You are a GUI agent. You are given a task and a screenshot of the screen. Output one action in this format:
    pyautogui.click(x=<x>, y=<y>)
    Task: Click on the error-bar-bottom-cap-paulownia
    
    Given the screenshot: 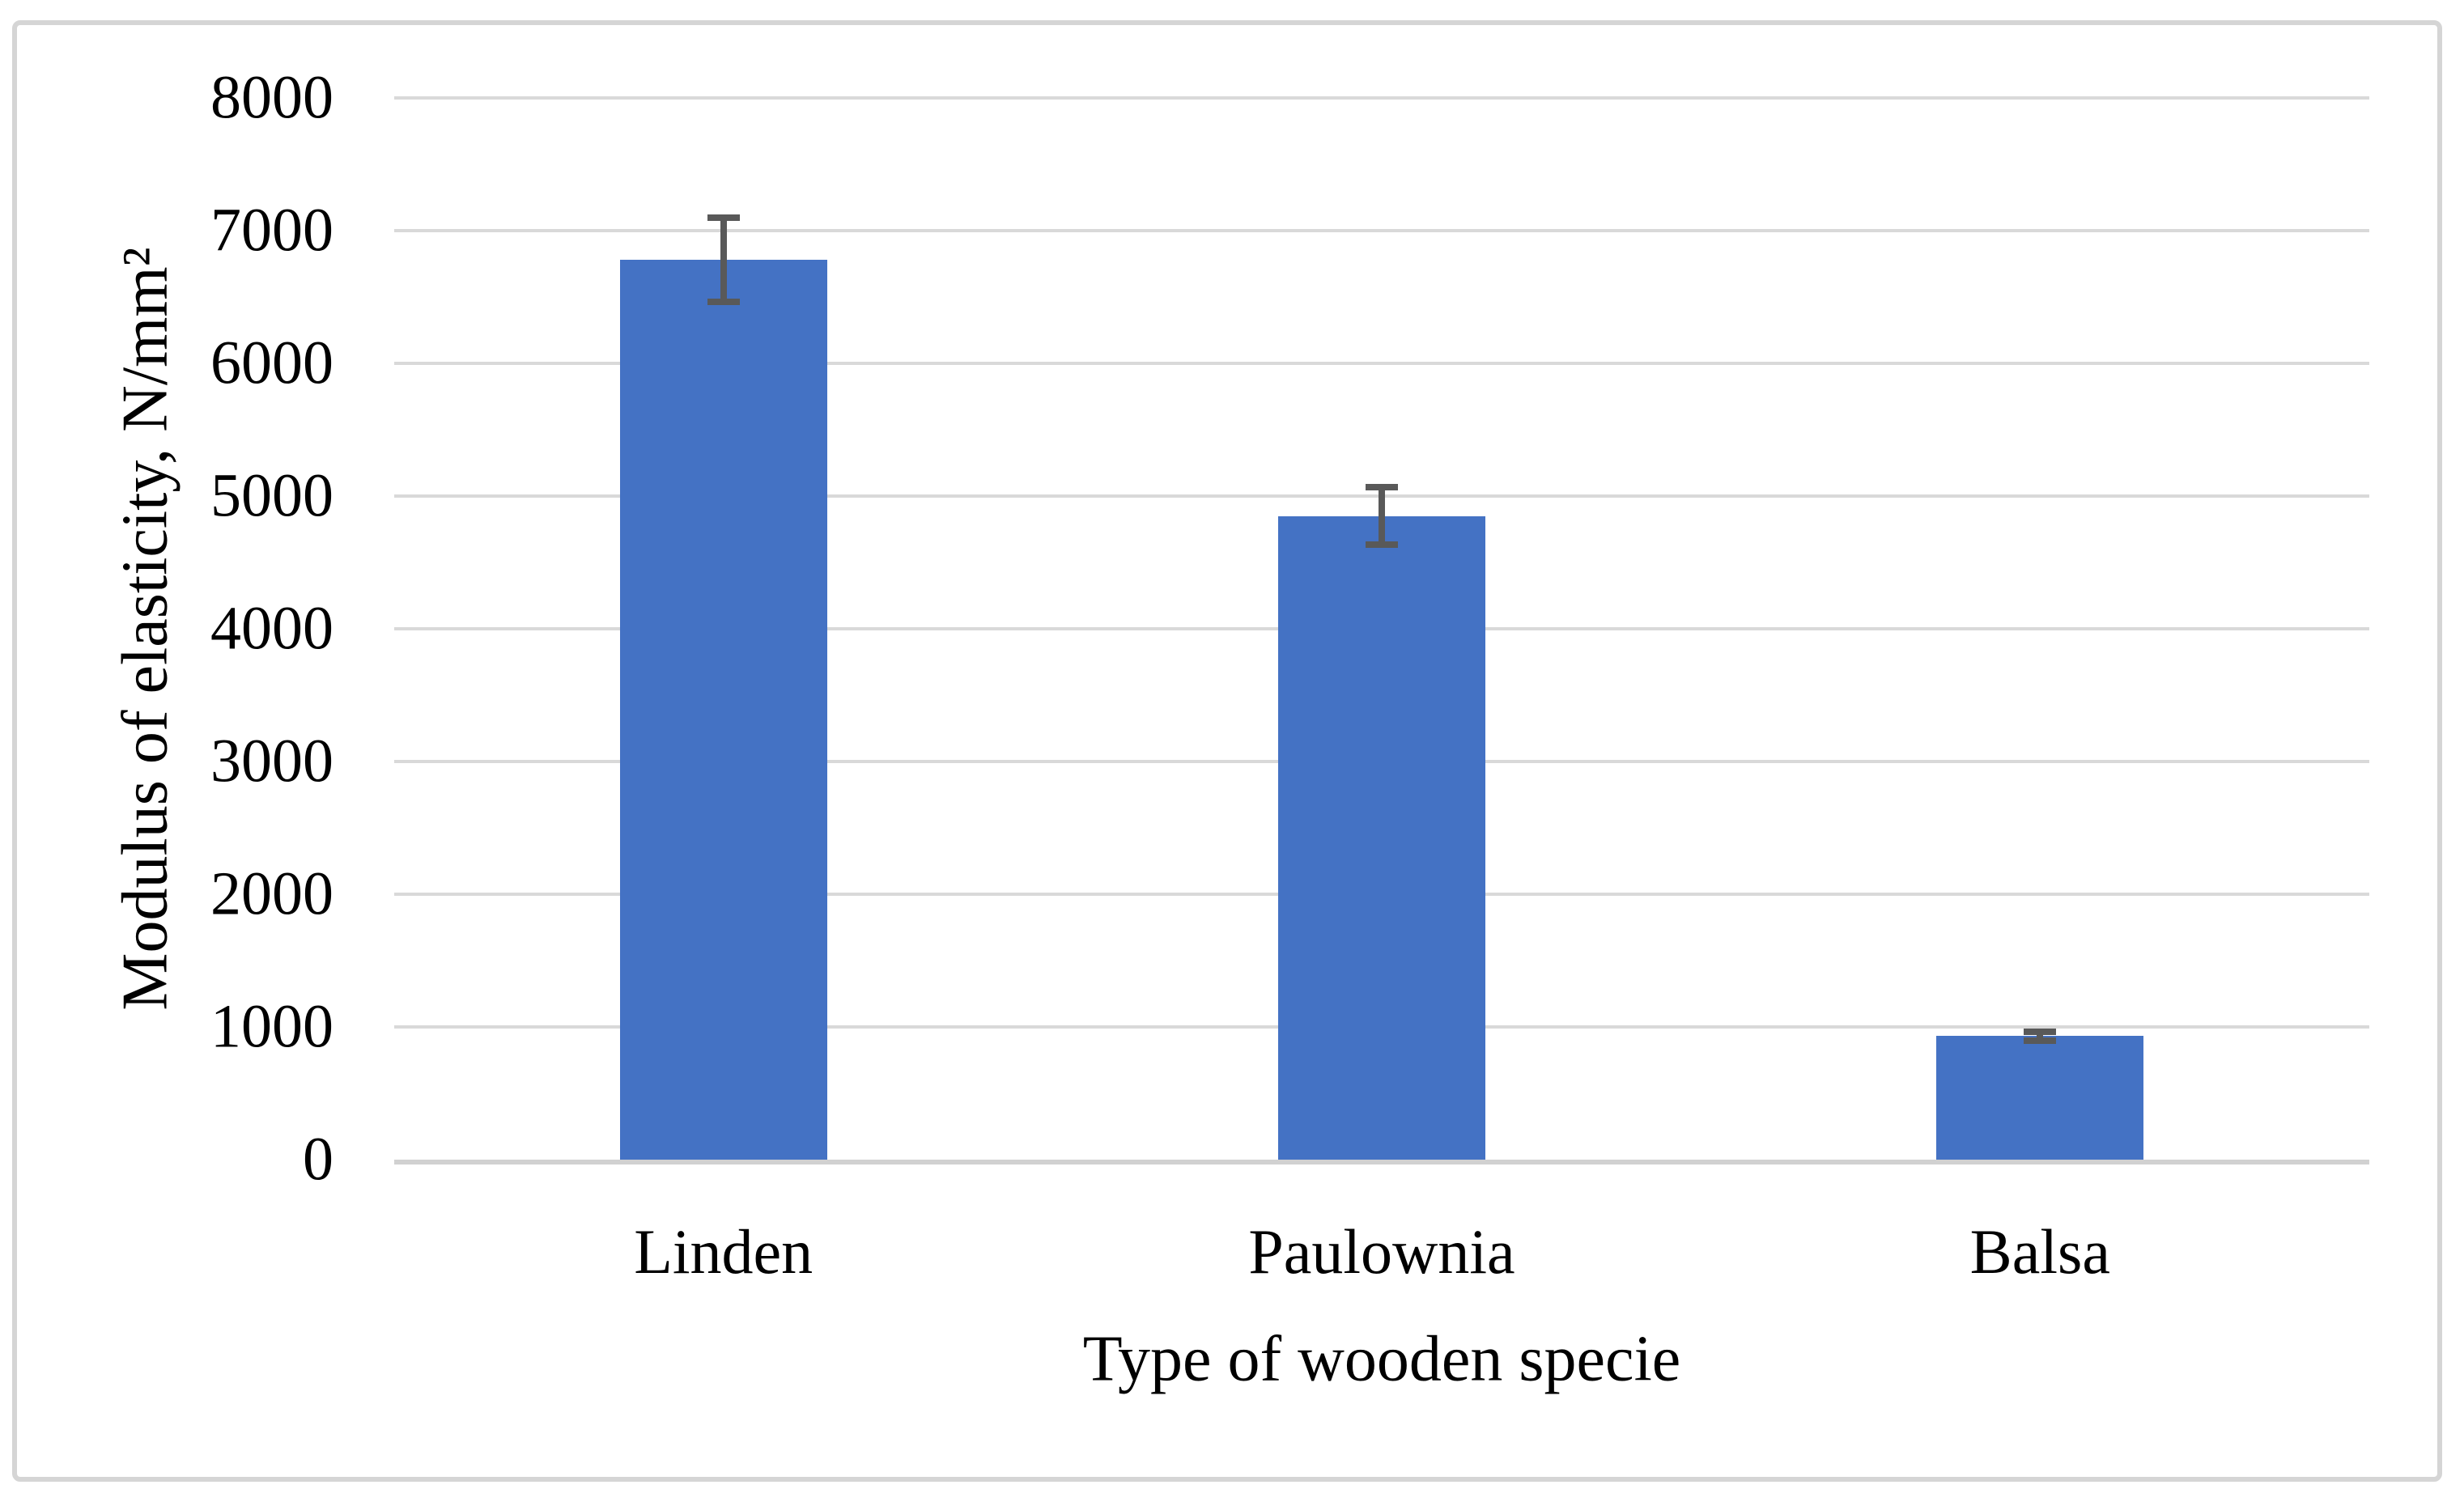 What is the action you would take?
    pyautogui.click(x=1382, y=544)
    